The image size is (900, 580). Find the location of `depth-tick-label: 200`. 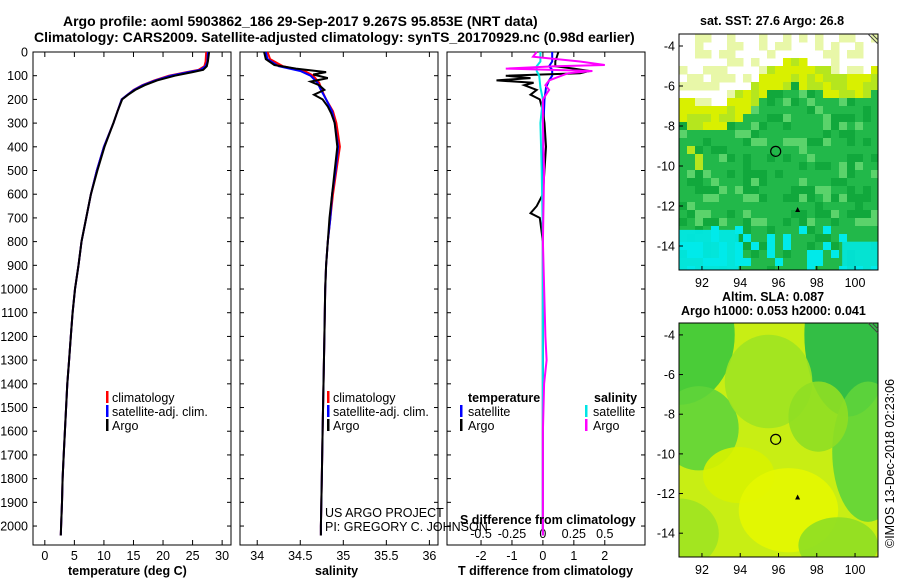

depth-tick-label: 200 is located at coordinates (17, 100).